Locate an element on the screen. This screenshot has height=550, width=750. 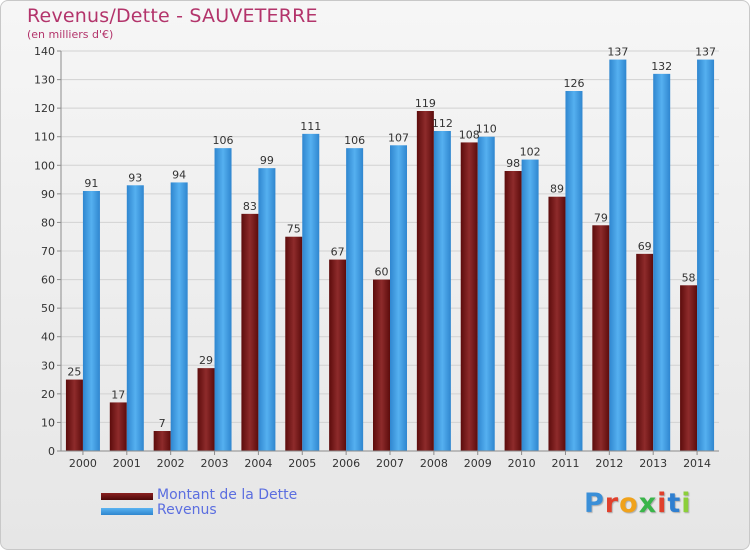
y-tick-label: 90 is located at coordinates (48, 194).